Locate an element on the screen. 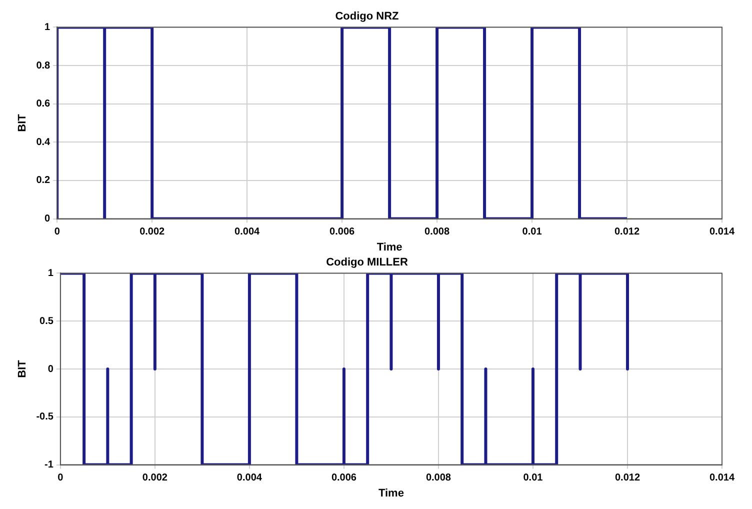 Image resolution: width=752 pixels, height=509 pixels. x-tick-label: 0 is located at coordinates (61, 478).